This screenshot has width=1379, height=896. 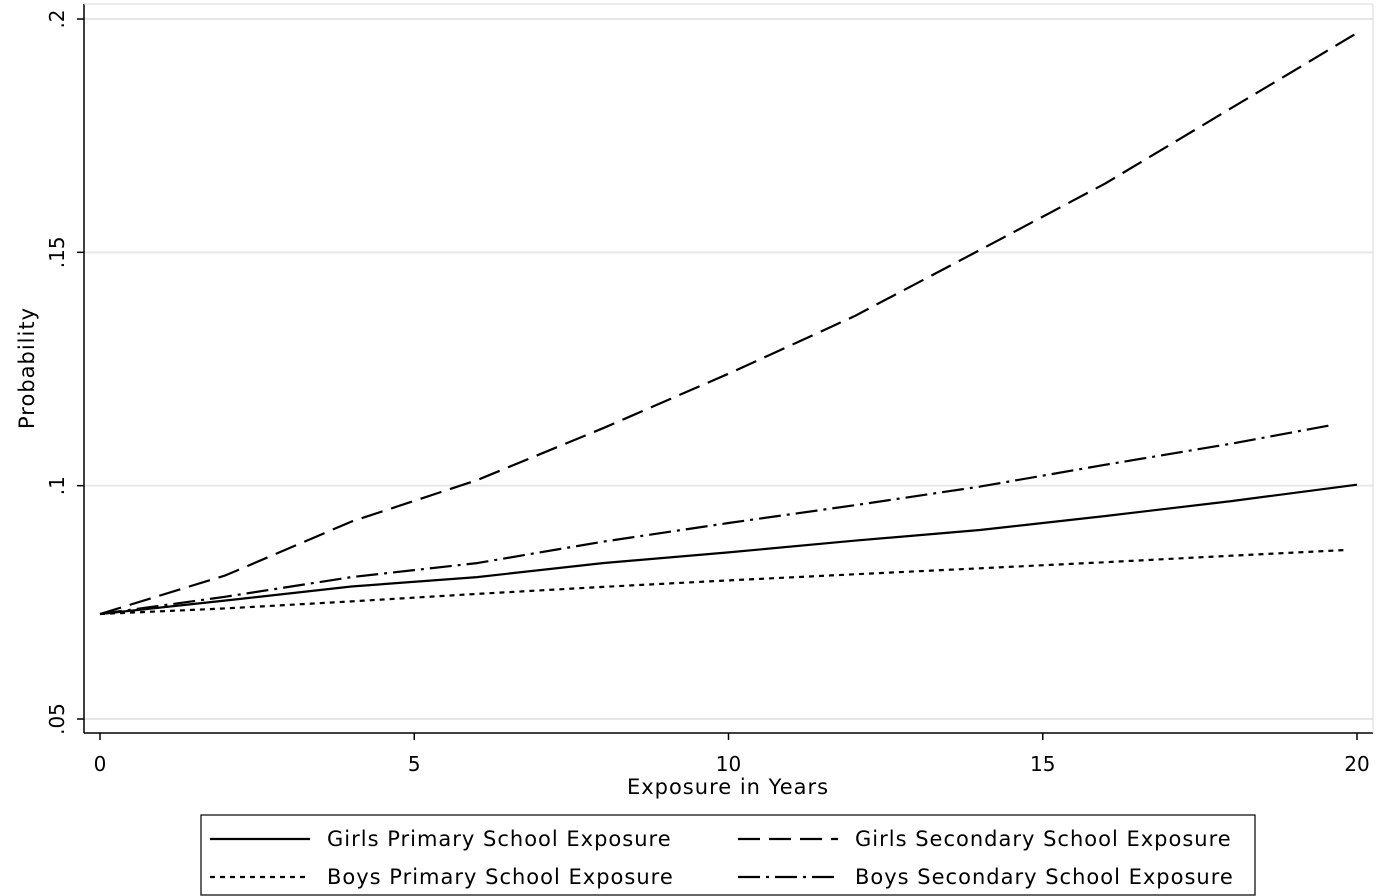 What do you see at coordinates (57, 252) in the screenshot?
I see `y-tick-label-2: .15` at bounding box center [57, 252].